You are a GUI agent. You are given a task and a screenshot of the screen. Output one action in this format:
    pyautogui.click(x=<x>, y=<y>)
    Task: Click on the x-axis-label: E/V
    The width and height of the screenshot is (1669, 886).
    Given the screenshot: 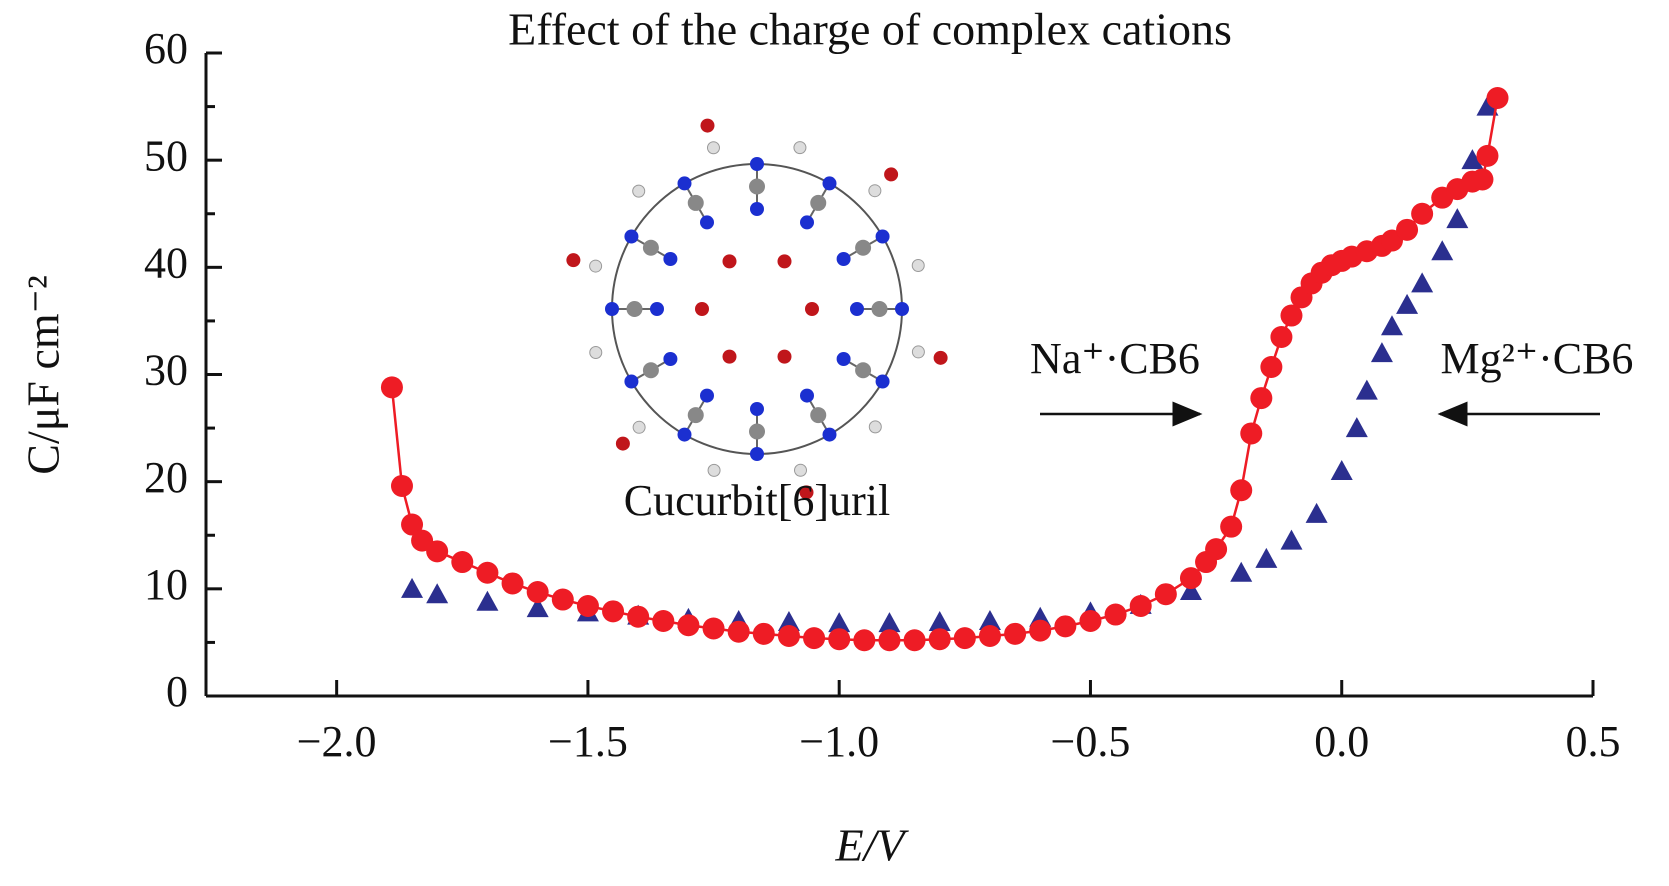 What is the action you would take?
    pyautogui.click(x=872, y=845)
    